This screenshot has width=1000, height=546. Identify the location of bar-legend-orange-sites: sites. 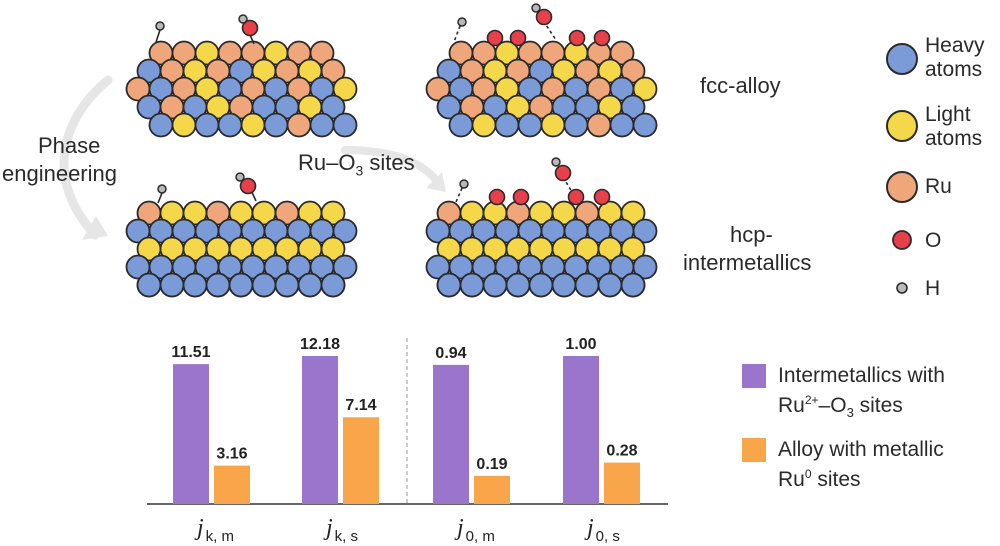
(836, 479).